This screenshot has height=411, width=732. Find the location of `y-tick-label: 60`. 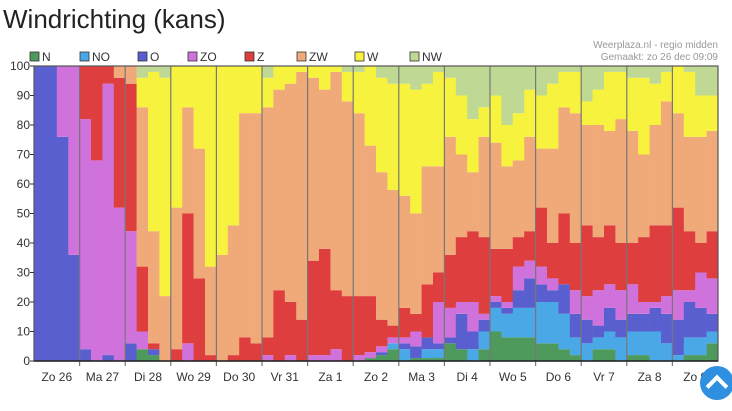

y-tick-label: 60 is located at coordinates (24, 184).